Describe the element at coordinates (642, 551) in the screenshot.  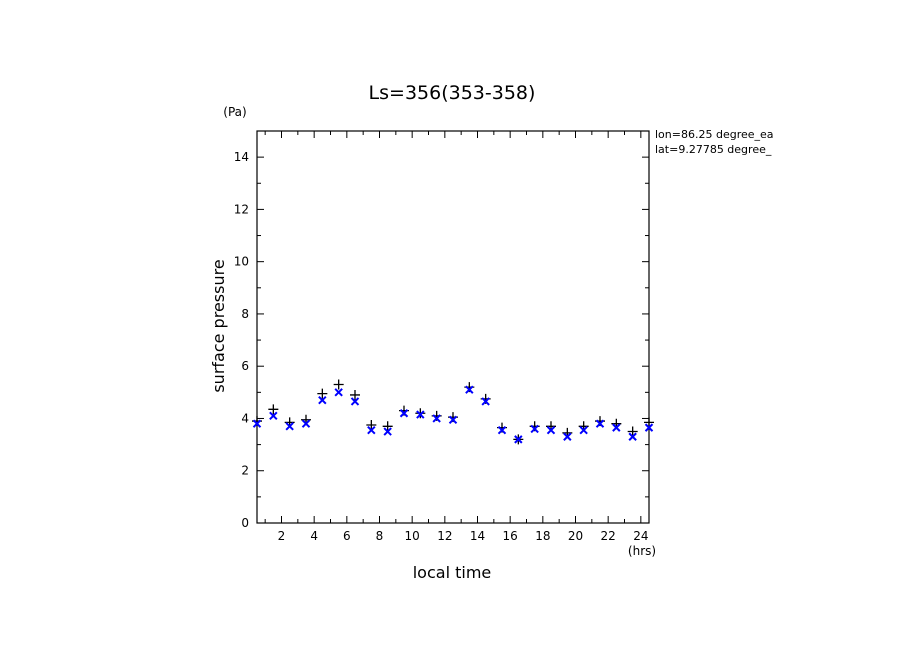
I see `x-unit-label: (hrs)` at that location.